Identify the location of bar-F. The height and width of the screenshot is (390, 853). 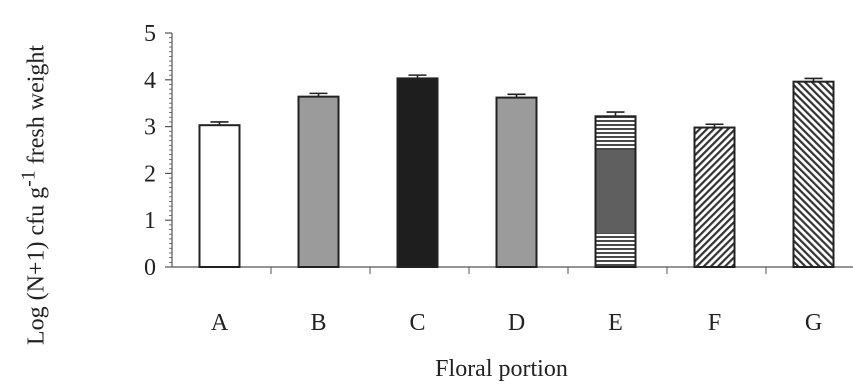
(714, 197).